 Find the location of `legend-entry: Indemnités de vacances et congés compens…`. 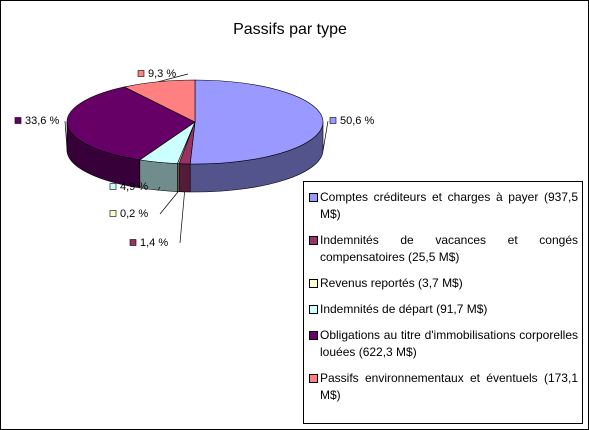

legend-entry: Indemnités de vacances et congés compens… is located at coordinates (443, 249).